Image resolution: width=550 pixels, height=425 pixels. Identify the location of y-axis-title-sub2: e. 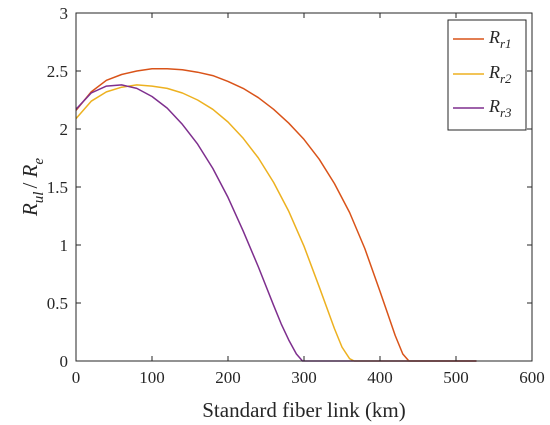
(39, 161).